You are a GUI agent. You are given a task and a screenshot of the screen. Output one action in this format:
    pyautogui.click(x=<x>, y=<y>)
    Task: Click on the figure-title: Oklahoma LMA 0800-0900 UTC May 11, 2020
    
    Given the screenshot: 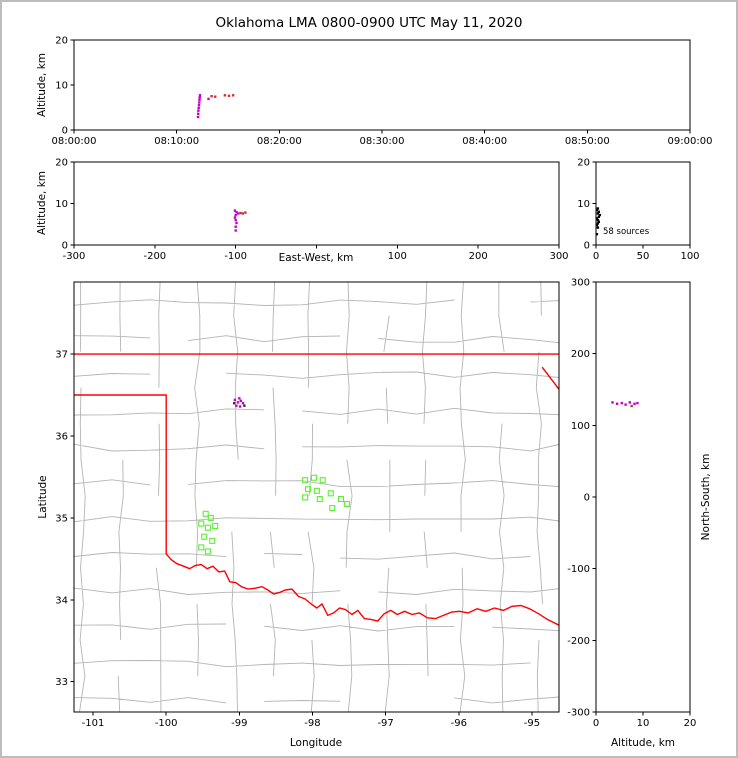 What is the action you would take?
    pyautogui.click(x=369, y=23)
    